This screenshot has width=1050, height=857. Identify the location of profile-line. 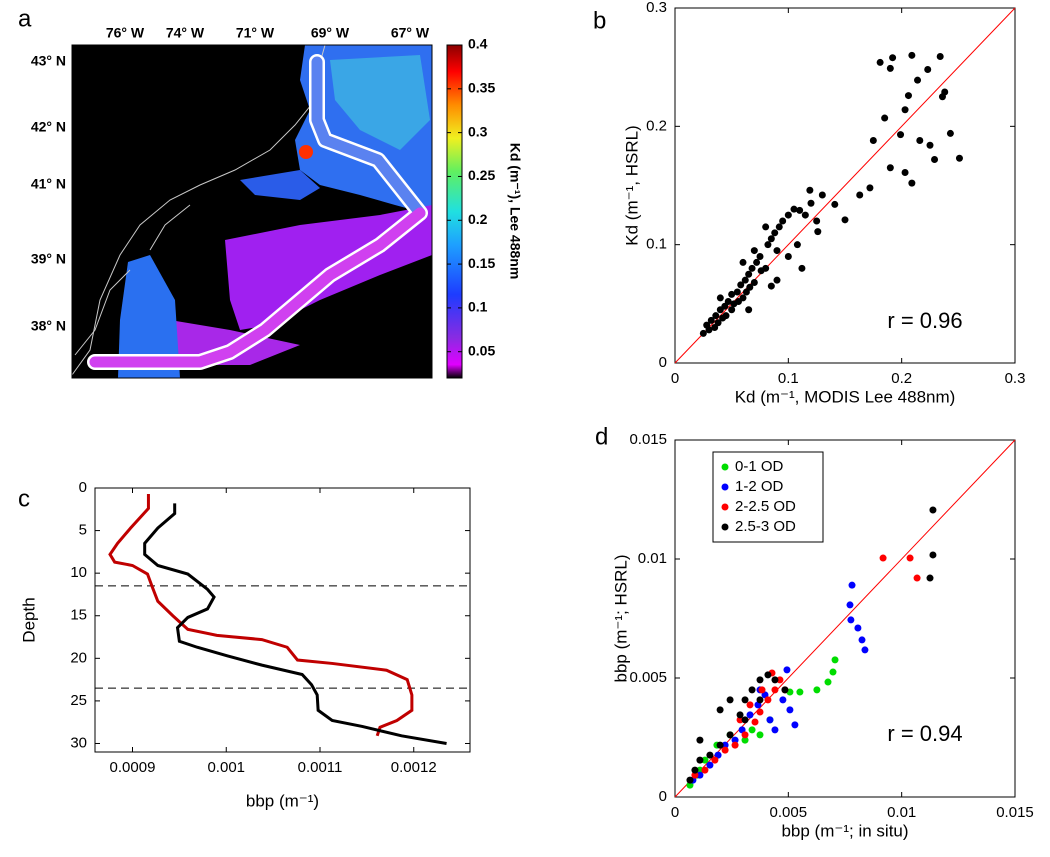
(295, 624).